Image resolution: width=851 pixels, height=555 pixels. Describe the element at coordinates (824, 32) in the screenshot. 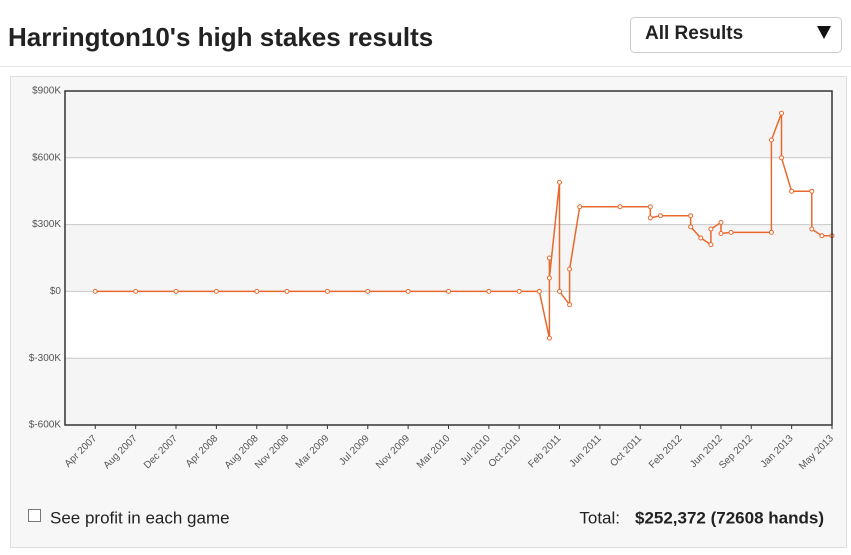

I see `dropdown-arrow` at that location.